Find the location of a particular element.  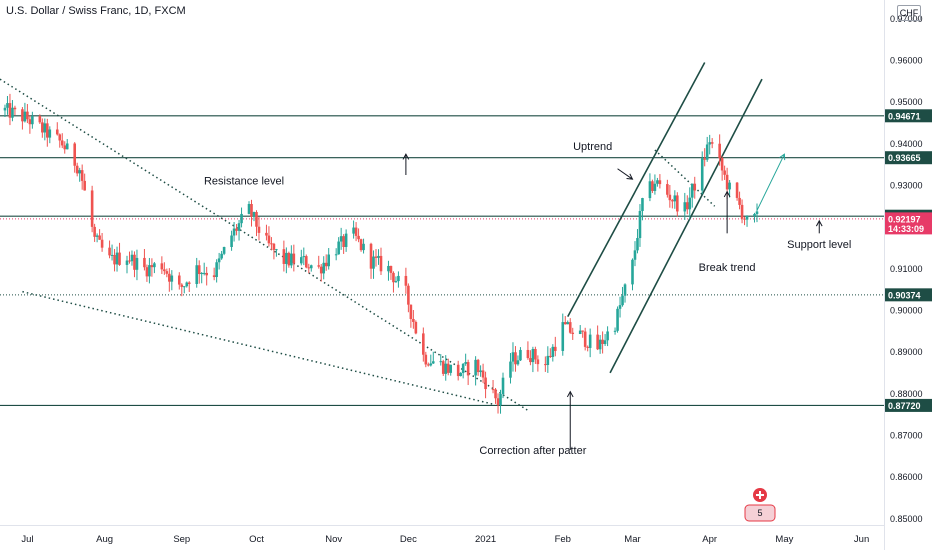

chart-title: U.S. Dollar / Swiss Franc, 1D, FXCM is located at coordinates (96, 11).